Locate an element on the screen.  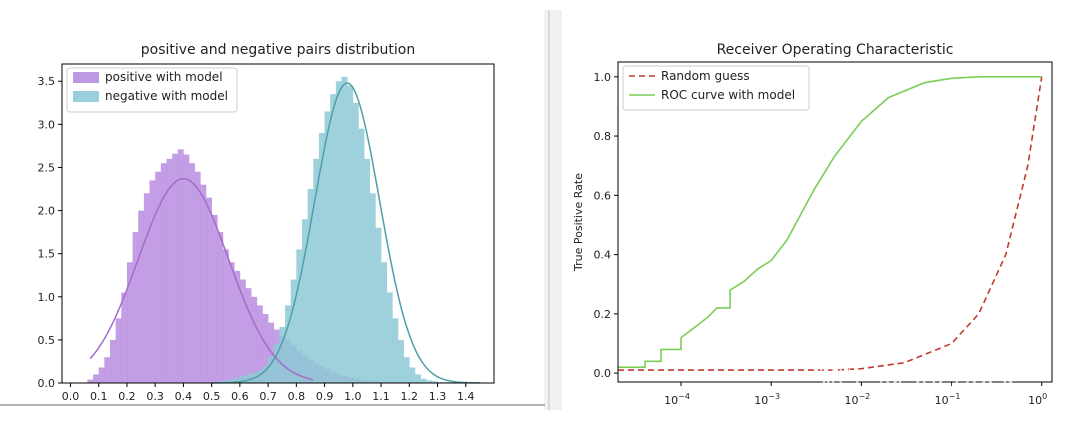
y-tick-label: 0.5 is located at coordinates (47, 340).